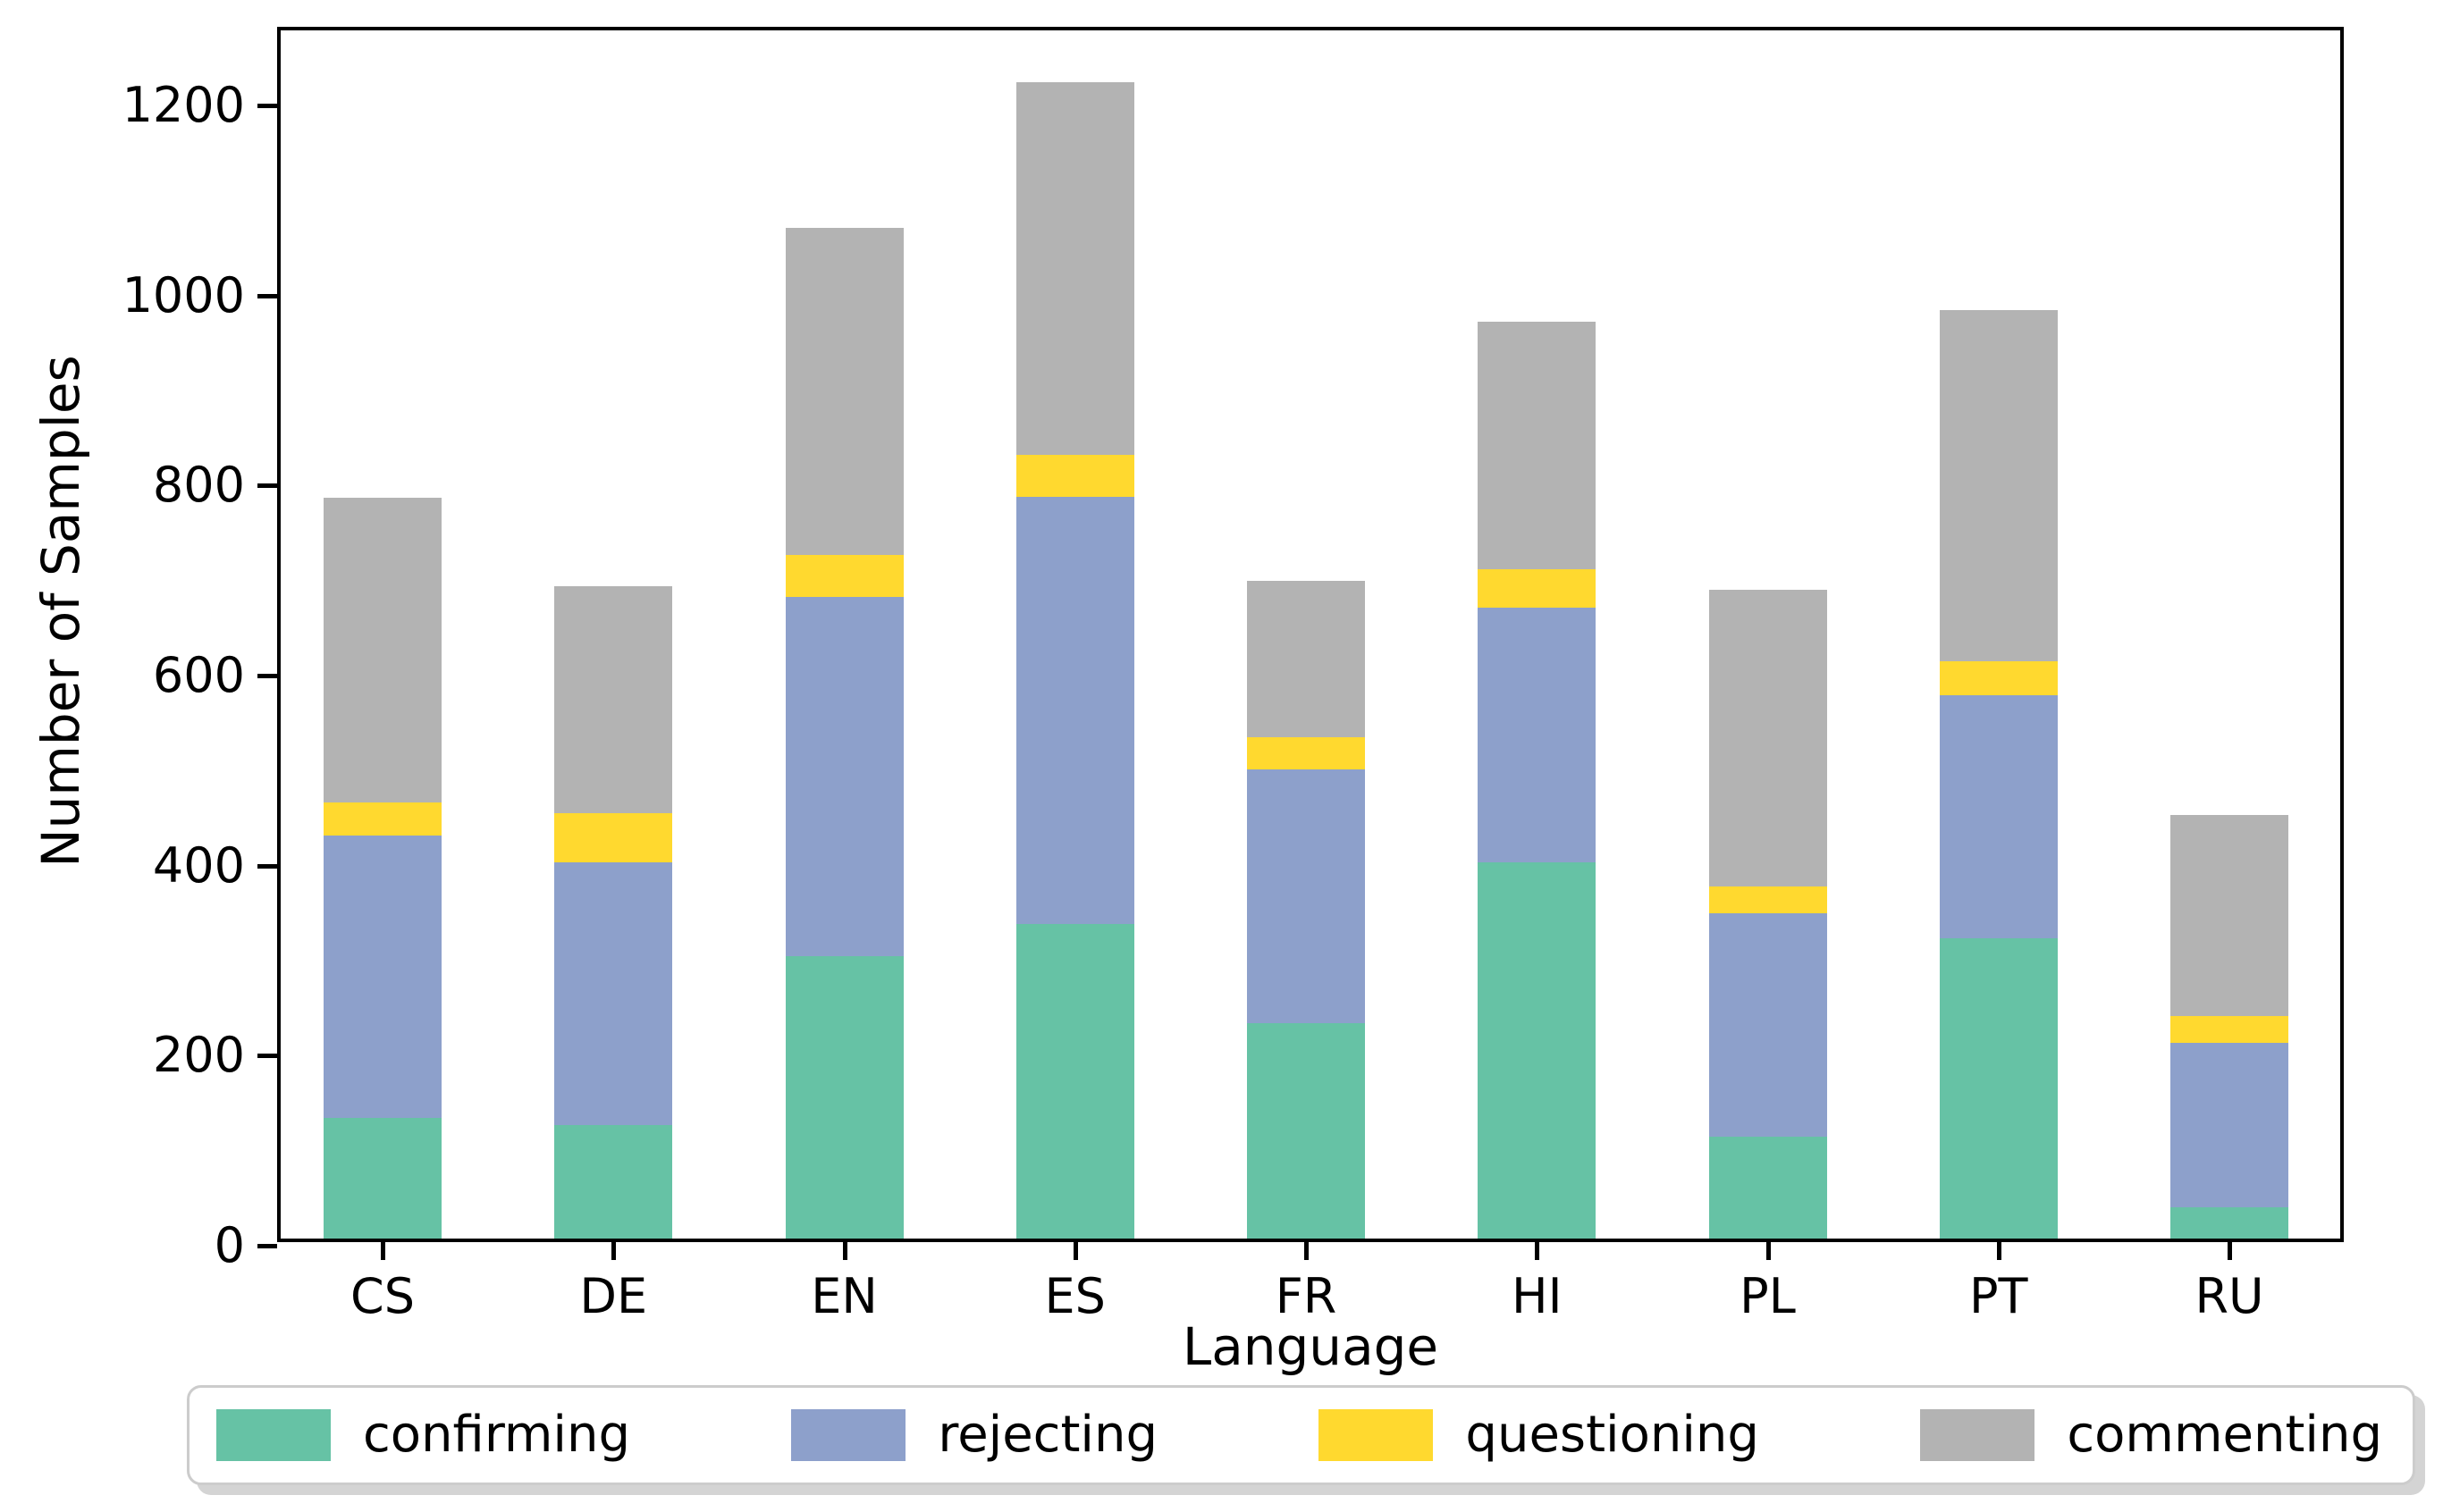 Image resolution: width=2443 pixels, height=1512 pixels. What do you see at coordinates (383, 977) in the screenshot?
I see `bar-segment-cs-rejecting` at bounding box center [383, 977].